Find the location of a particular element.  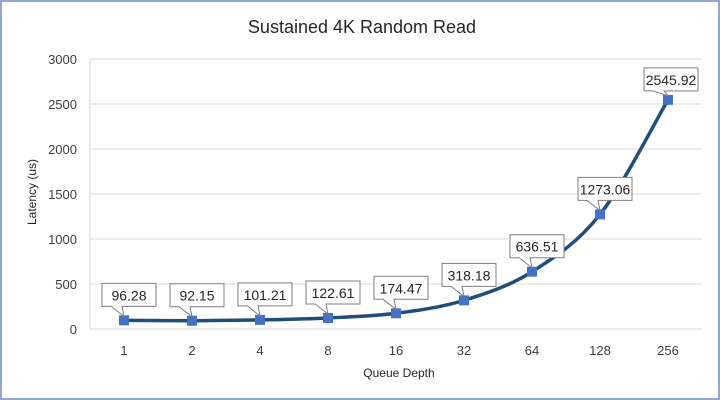

chart-title: Sustained 4K Random Read is located at coordinates (362, 27).